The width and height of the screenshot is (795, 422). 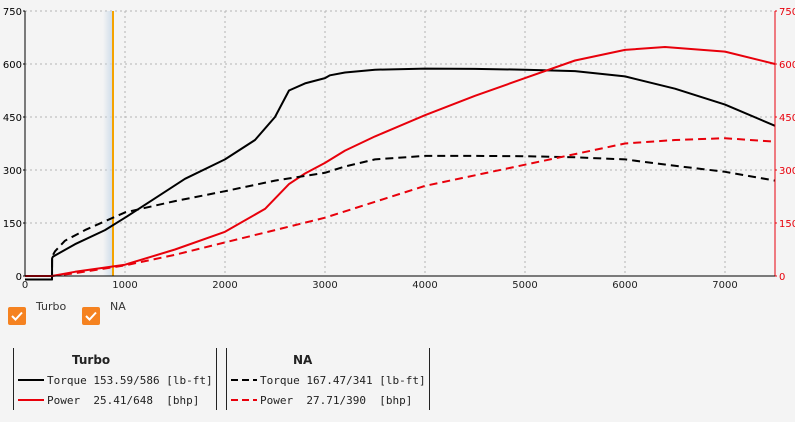 What do you see at coordinates (787, 224) in the screenshot?
I see `y-right-tick-label: 150` at bounding box center [787, 224].